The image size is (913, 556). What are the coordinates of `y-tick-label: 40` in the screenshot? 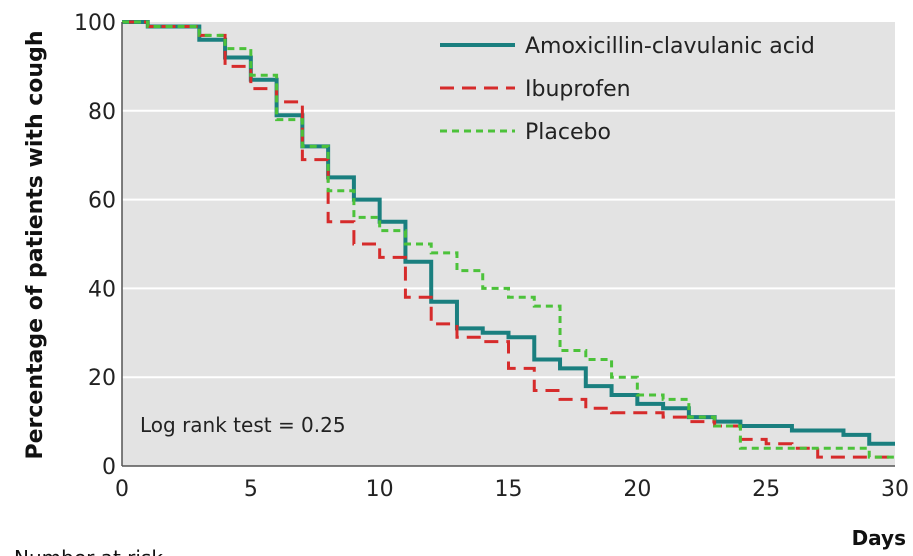 It's located at (102, 289).